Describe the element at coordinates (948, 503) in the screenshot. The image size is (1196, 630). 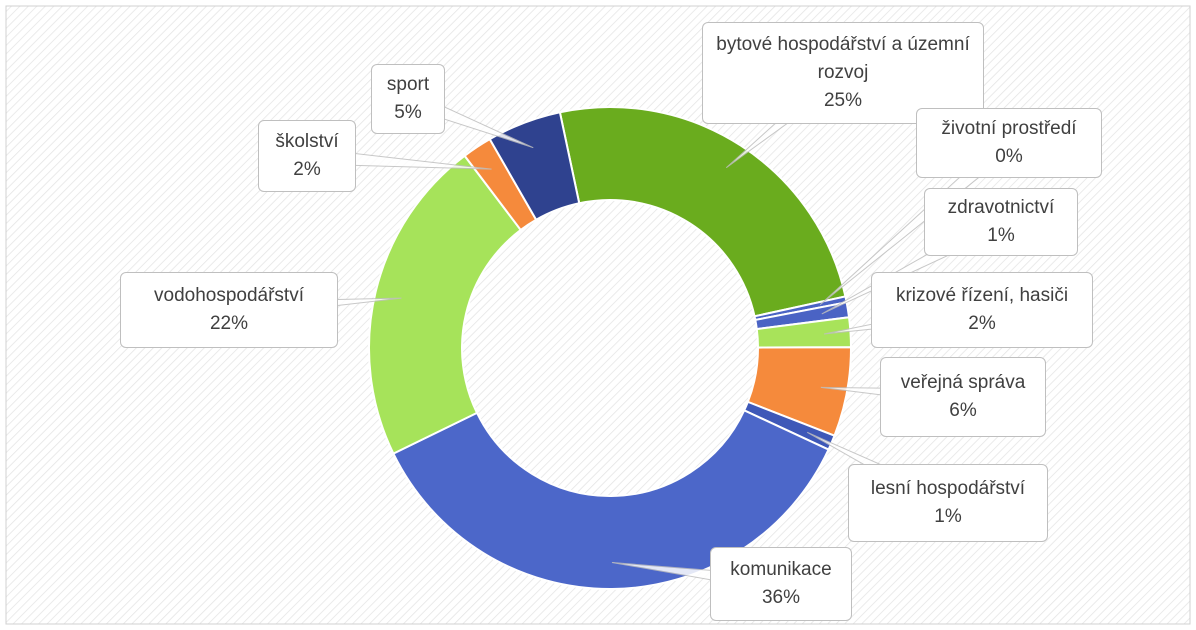
I see `data-label: lesní hospodářství 1%` at that location.